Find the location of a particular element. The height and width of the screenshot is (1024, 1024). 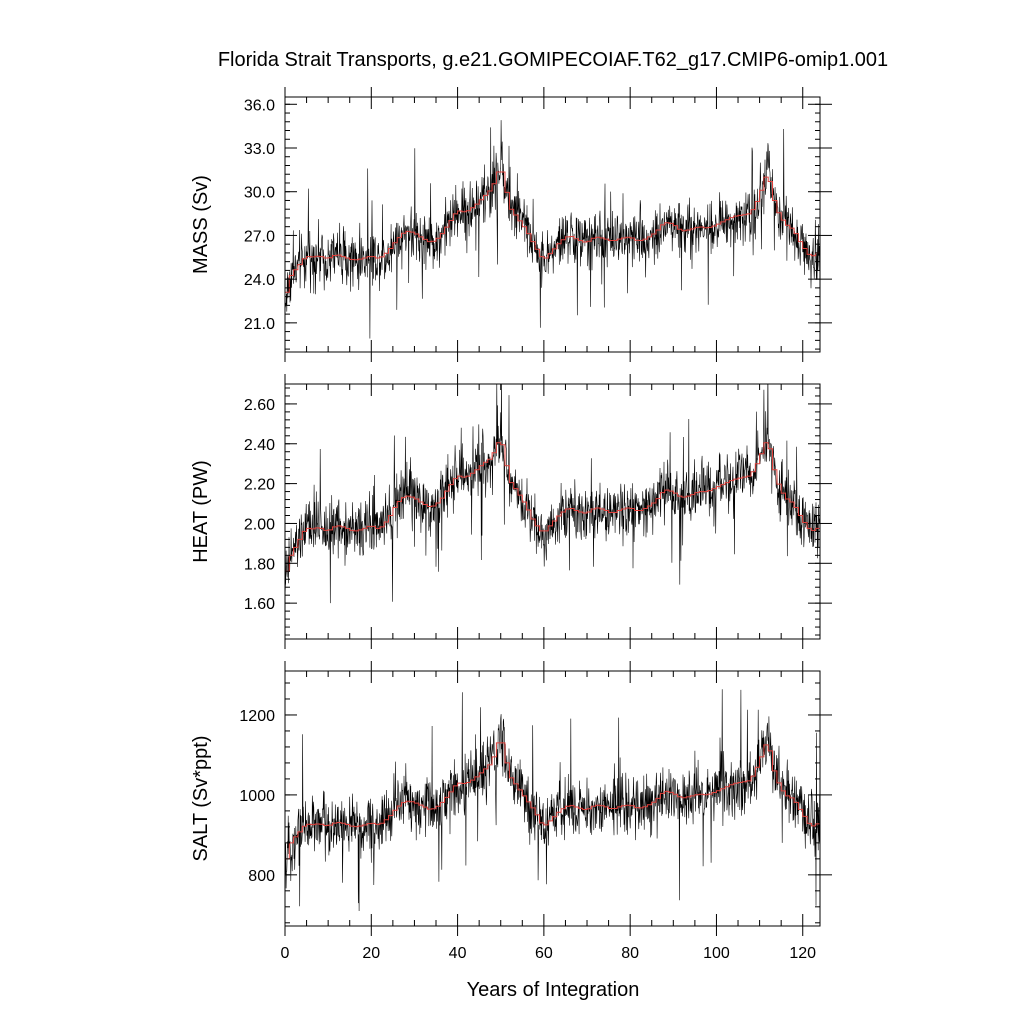

salt-y-tick-label: 1200 is located at coordinates (257, 716).